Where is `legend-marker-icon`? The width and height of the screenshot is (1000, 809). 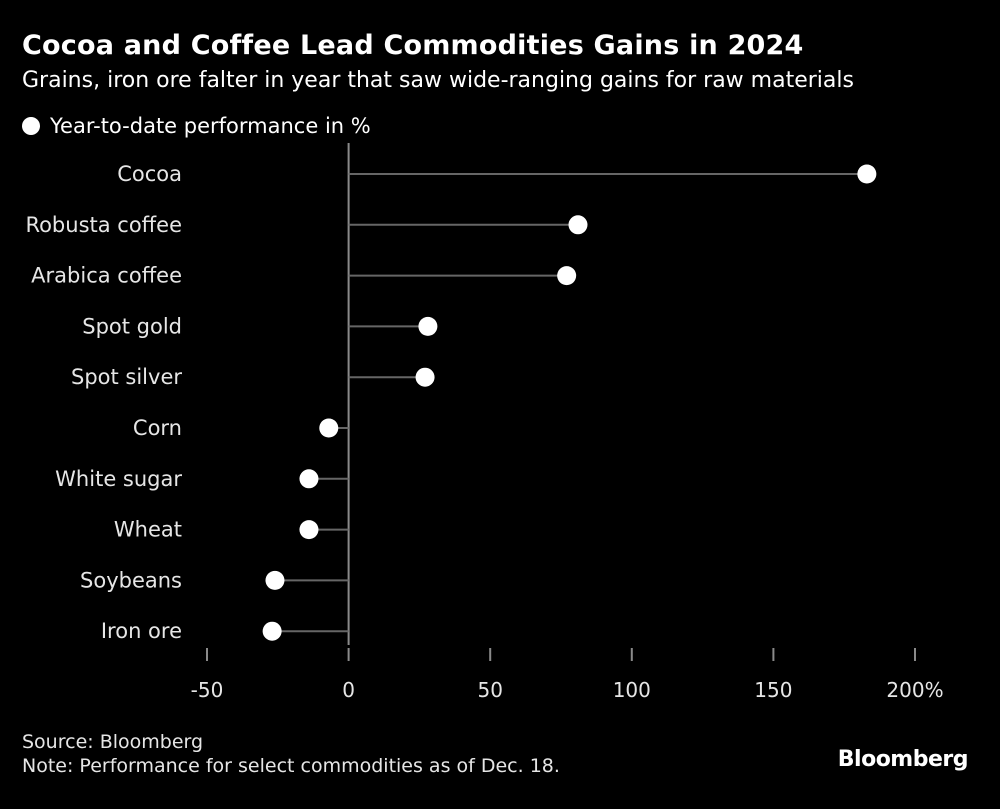
legend-marker-icon is located at coordinates (31, 126).